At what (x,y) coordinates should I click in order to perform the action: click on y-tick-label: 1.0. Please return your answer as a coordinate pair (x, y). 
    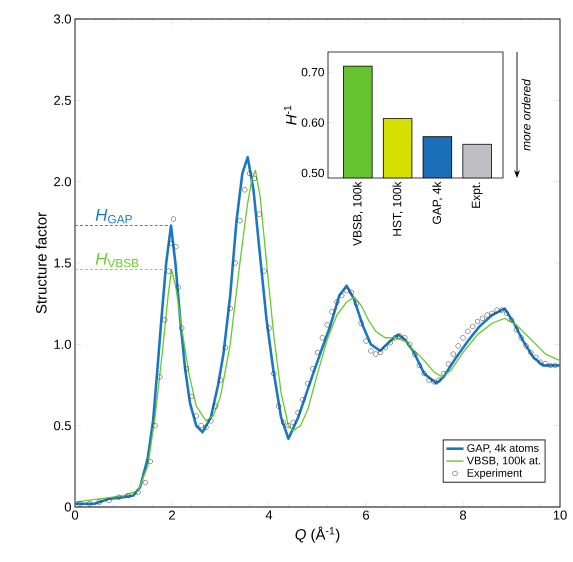
    Looking at the image, I should click on (62, 344).